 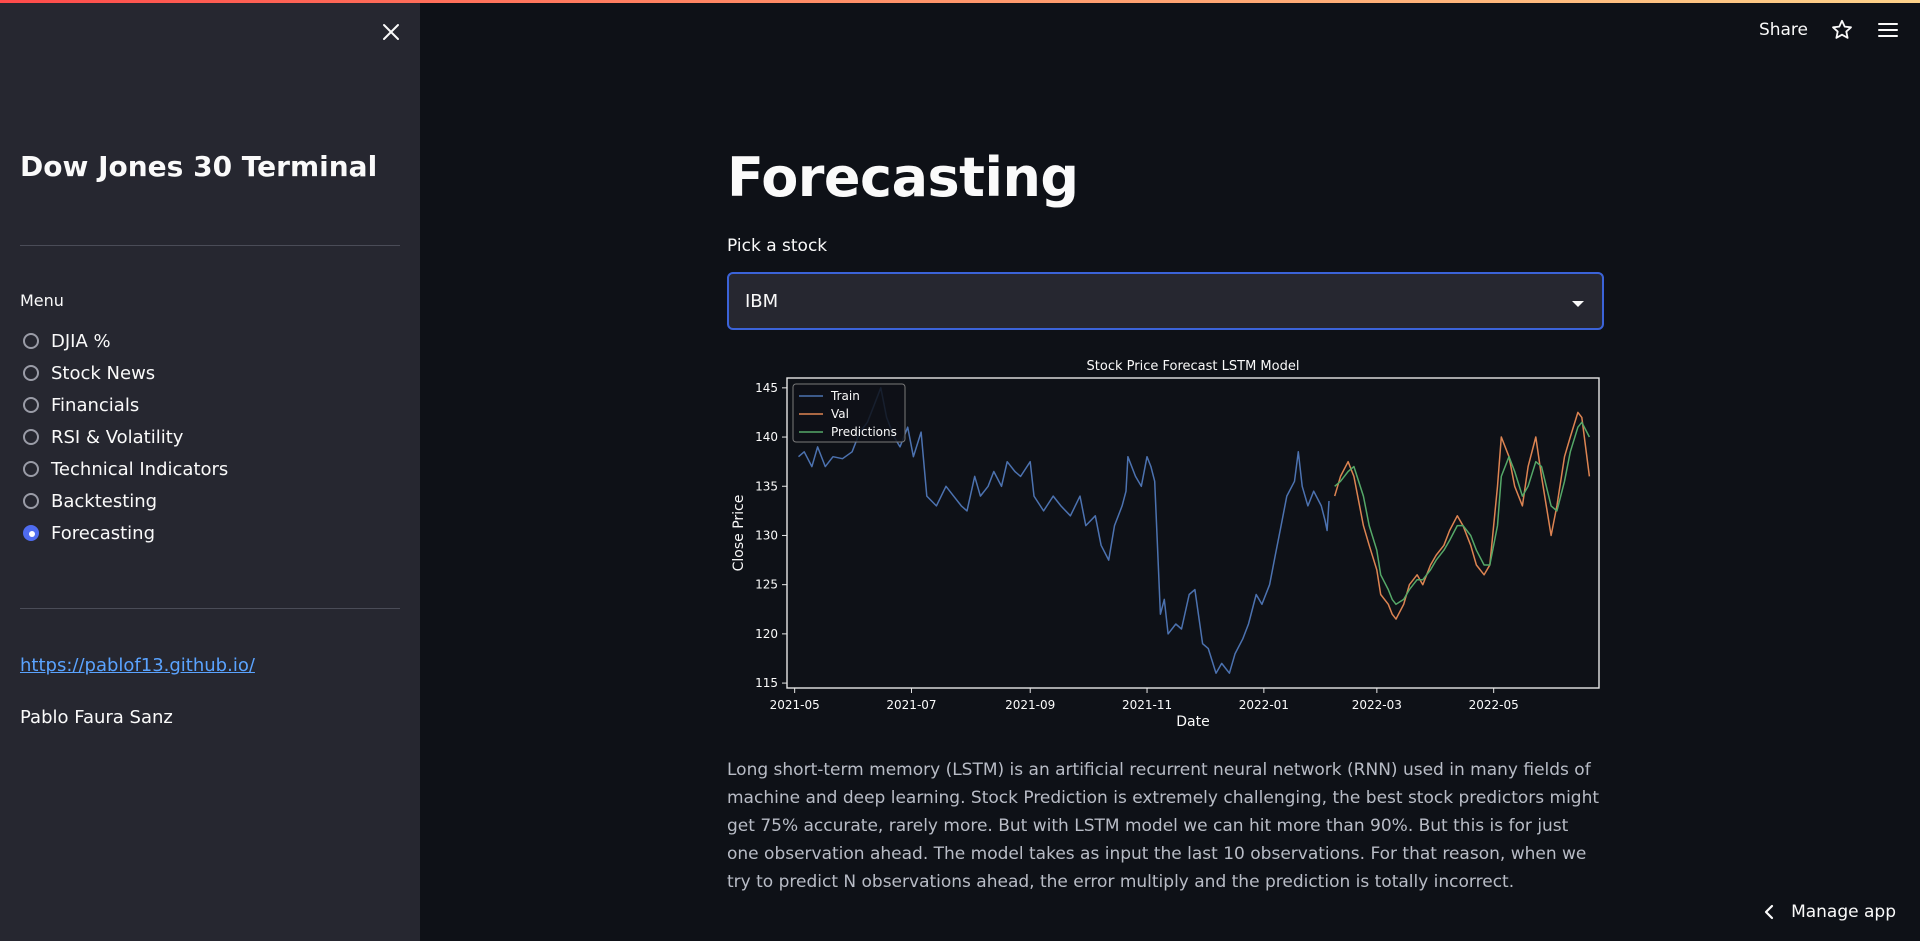 What do you see at coordinates (1264, 705) in the screenshot?
I see `x-tick-label: 2022-01` at bounding box center [1264, 705].